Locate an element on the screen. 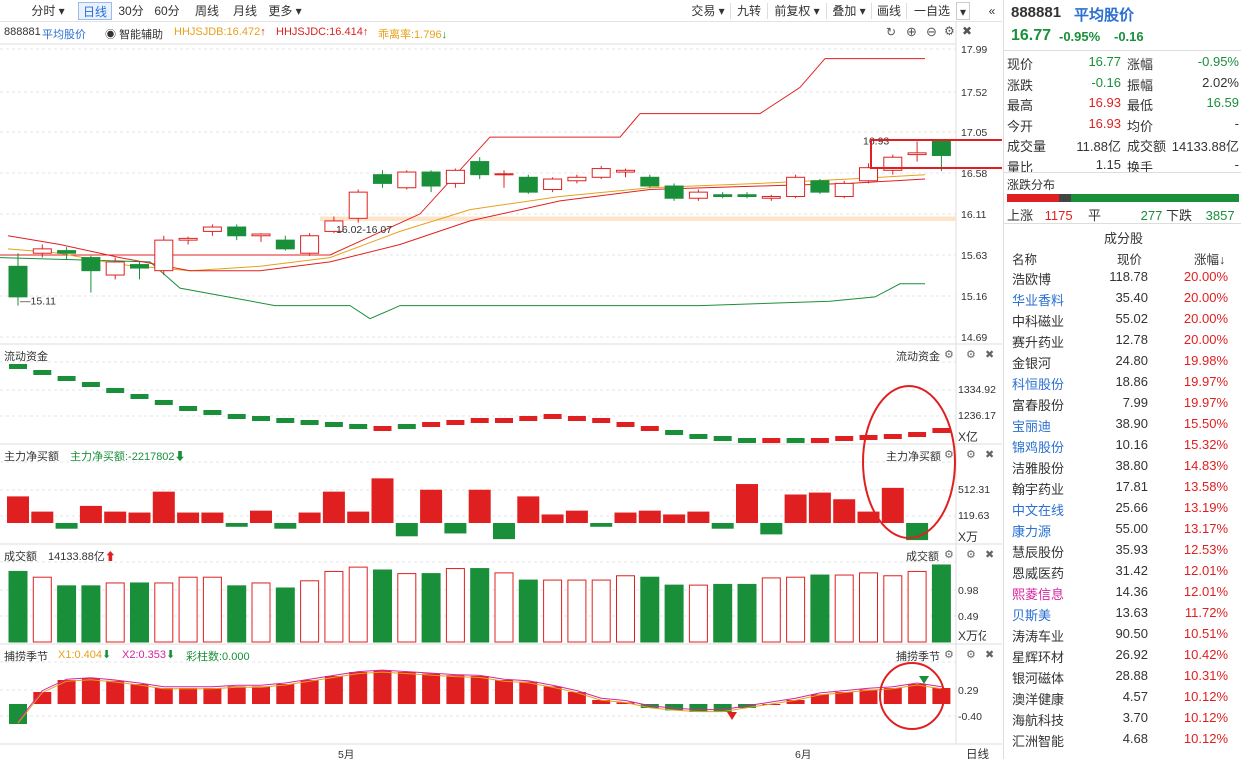  component-row: 中科磁业 55.02 20.00% is located at coordinates (1120, 320).